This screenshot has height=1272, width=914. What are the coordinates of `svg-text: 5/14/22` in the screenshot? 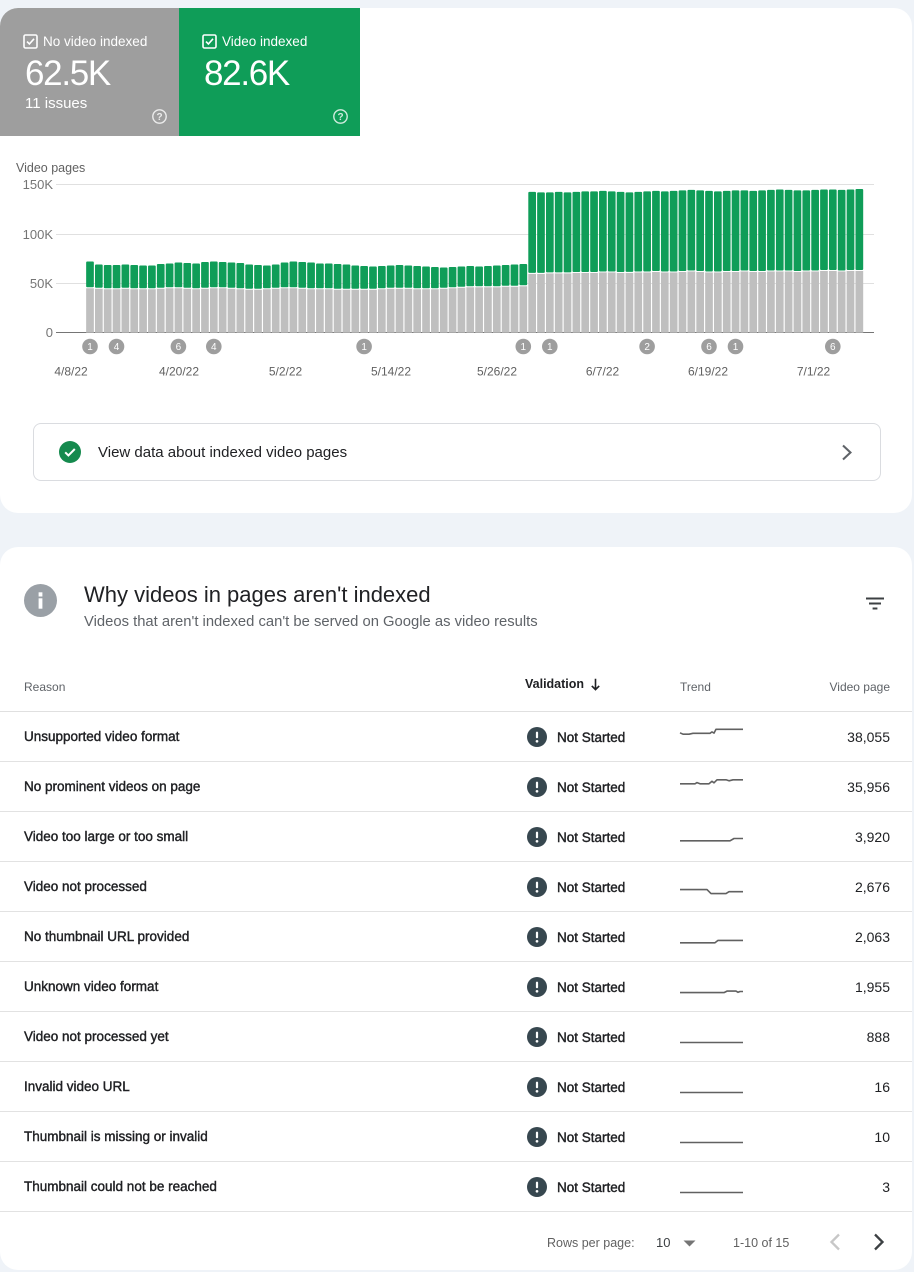 It's located at (391, 372).